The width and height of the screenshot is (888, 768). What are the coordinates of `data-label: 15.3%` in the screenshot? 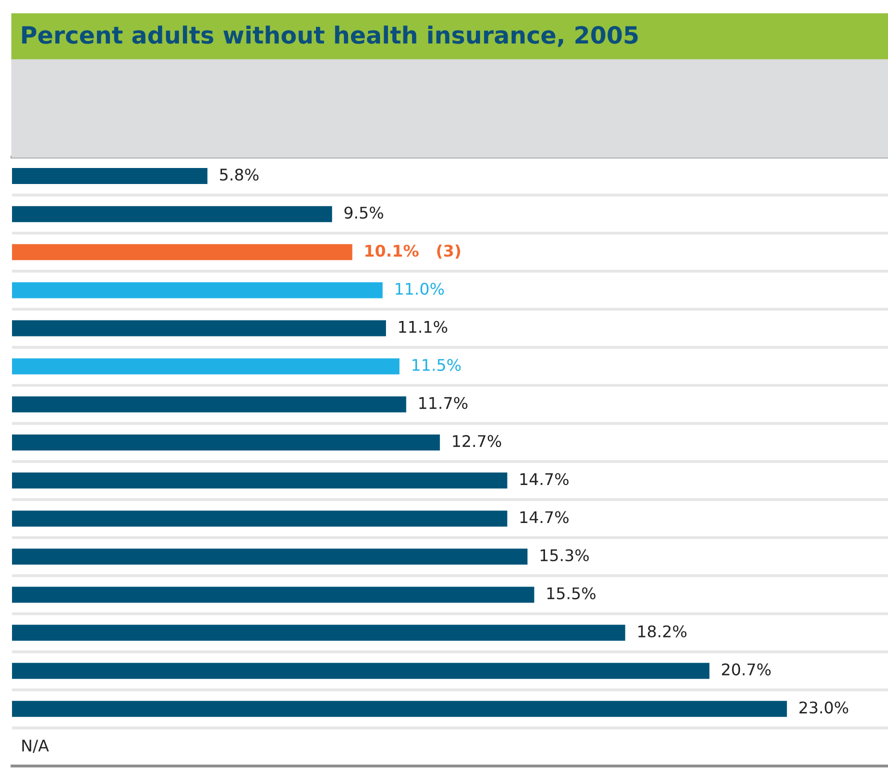 It's located at (564, 555).